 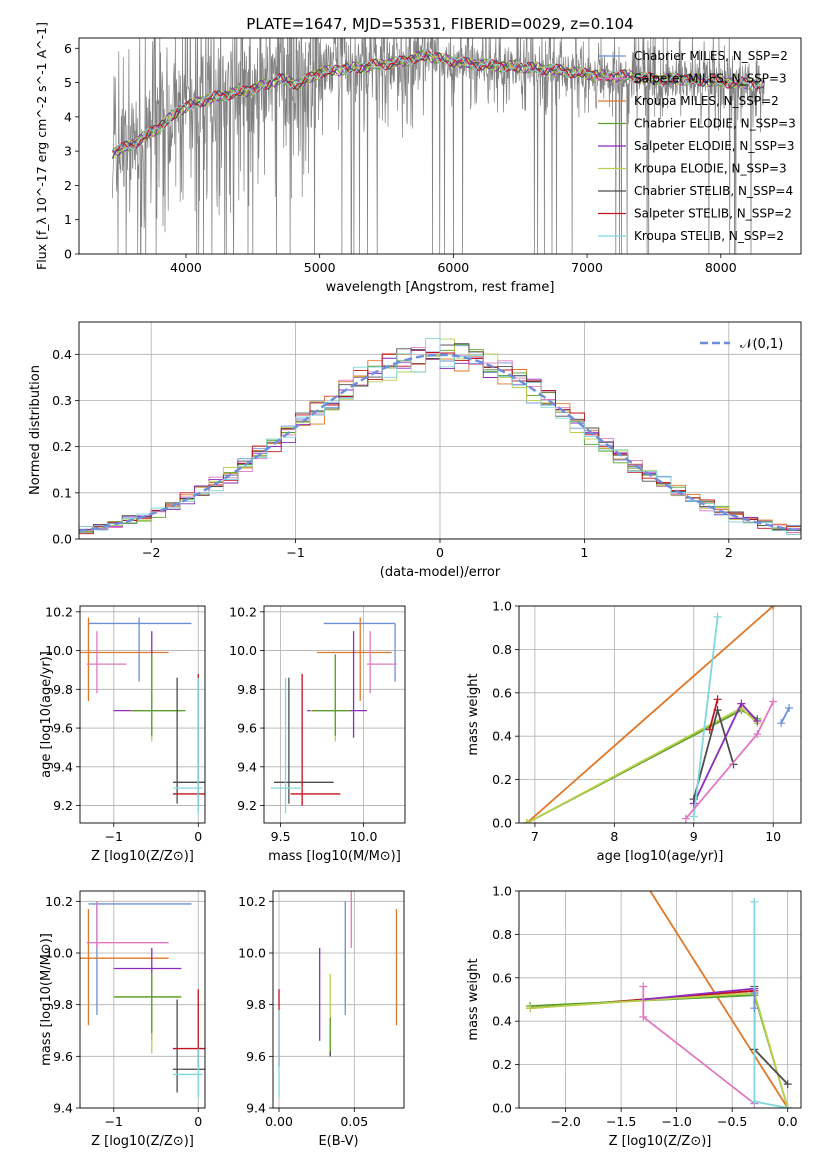 What do you see at coordinates (706, 101) in the screenshot?
I see `legend-label: Kroupa MILES, N_SSP=2` at bounding box center [706, 101].